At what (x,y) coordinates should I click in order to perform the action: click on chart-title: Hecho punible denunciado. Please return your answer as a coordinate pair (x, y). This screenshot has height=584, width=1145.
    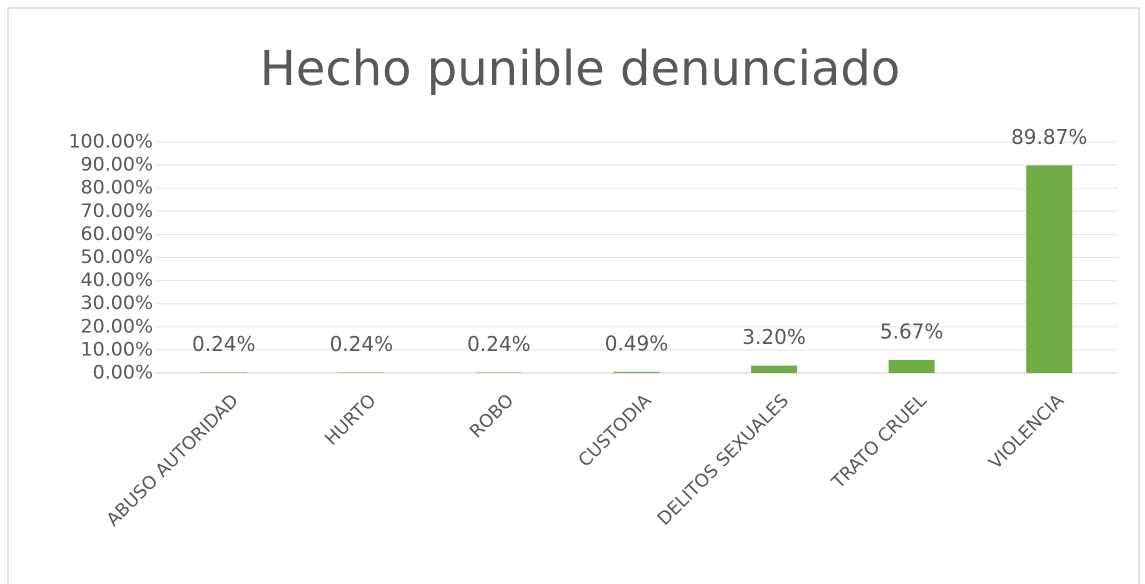
    Looking at the image, I should click on (580, 69).